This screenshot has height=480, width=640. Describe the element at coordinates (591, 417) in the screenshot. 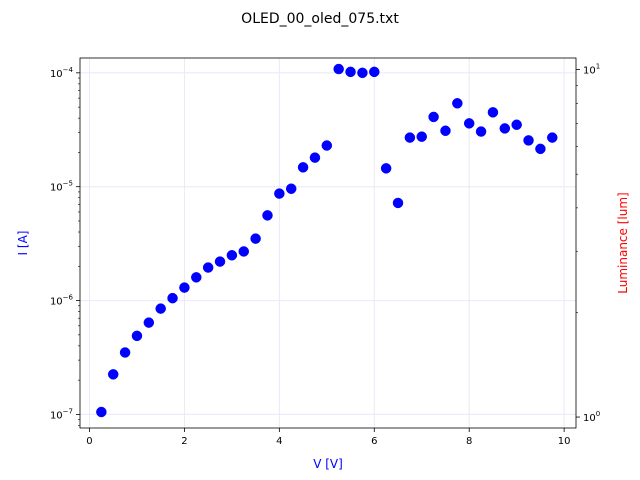

I see `y2-tick-label: 10⁰` at that location.